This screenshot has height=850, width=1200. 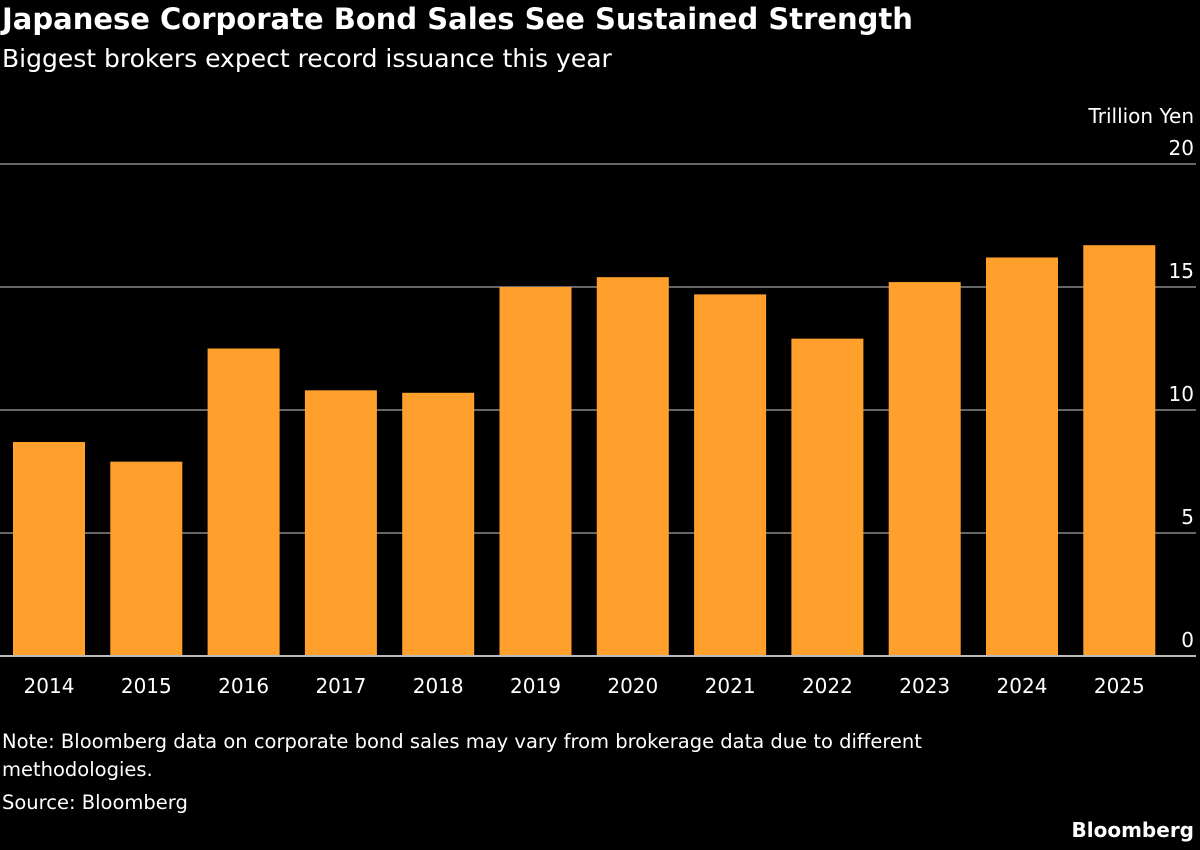 What do you see at coordinates (49, 548) in the screenshot?
I see `bar-2014` at bounding box center [49, 548].